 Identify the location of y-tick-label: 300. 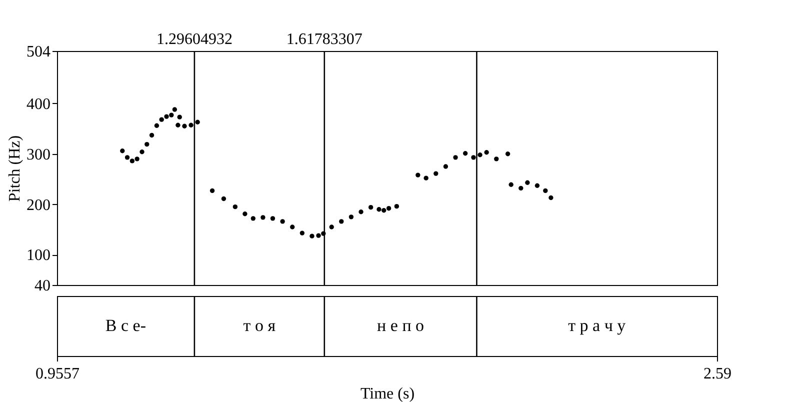
(38, 155).